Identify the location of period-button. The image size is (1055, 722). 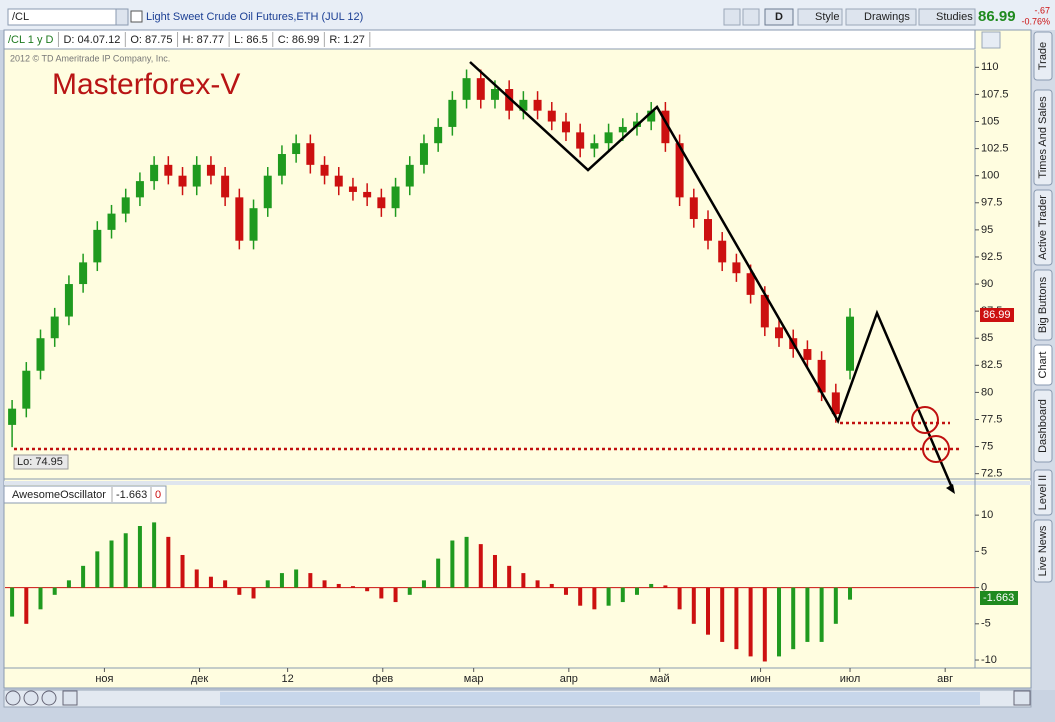
(779, 17).